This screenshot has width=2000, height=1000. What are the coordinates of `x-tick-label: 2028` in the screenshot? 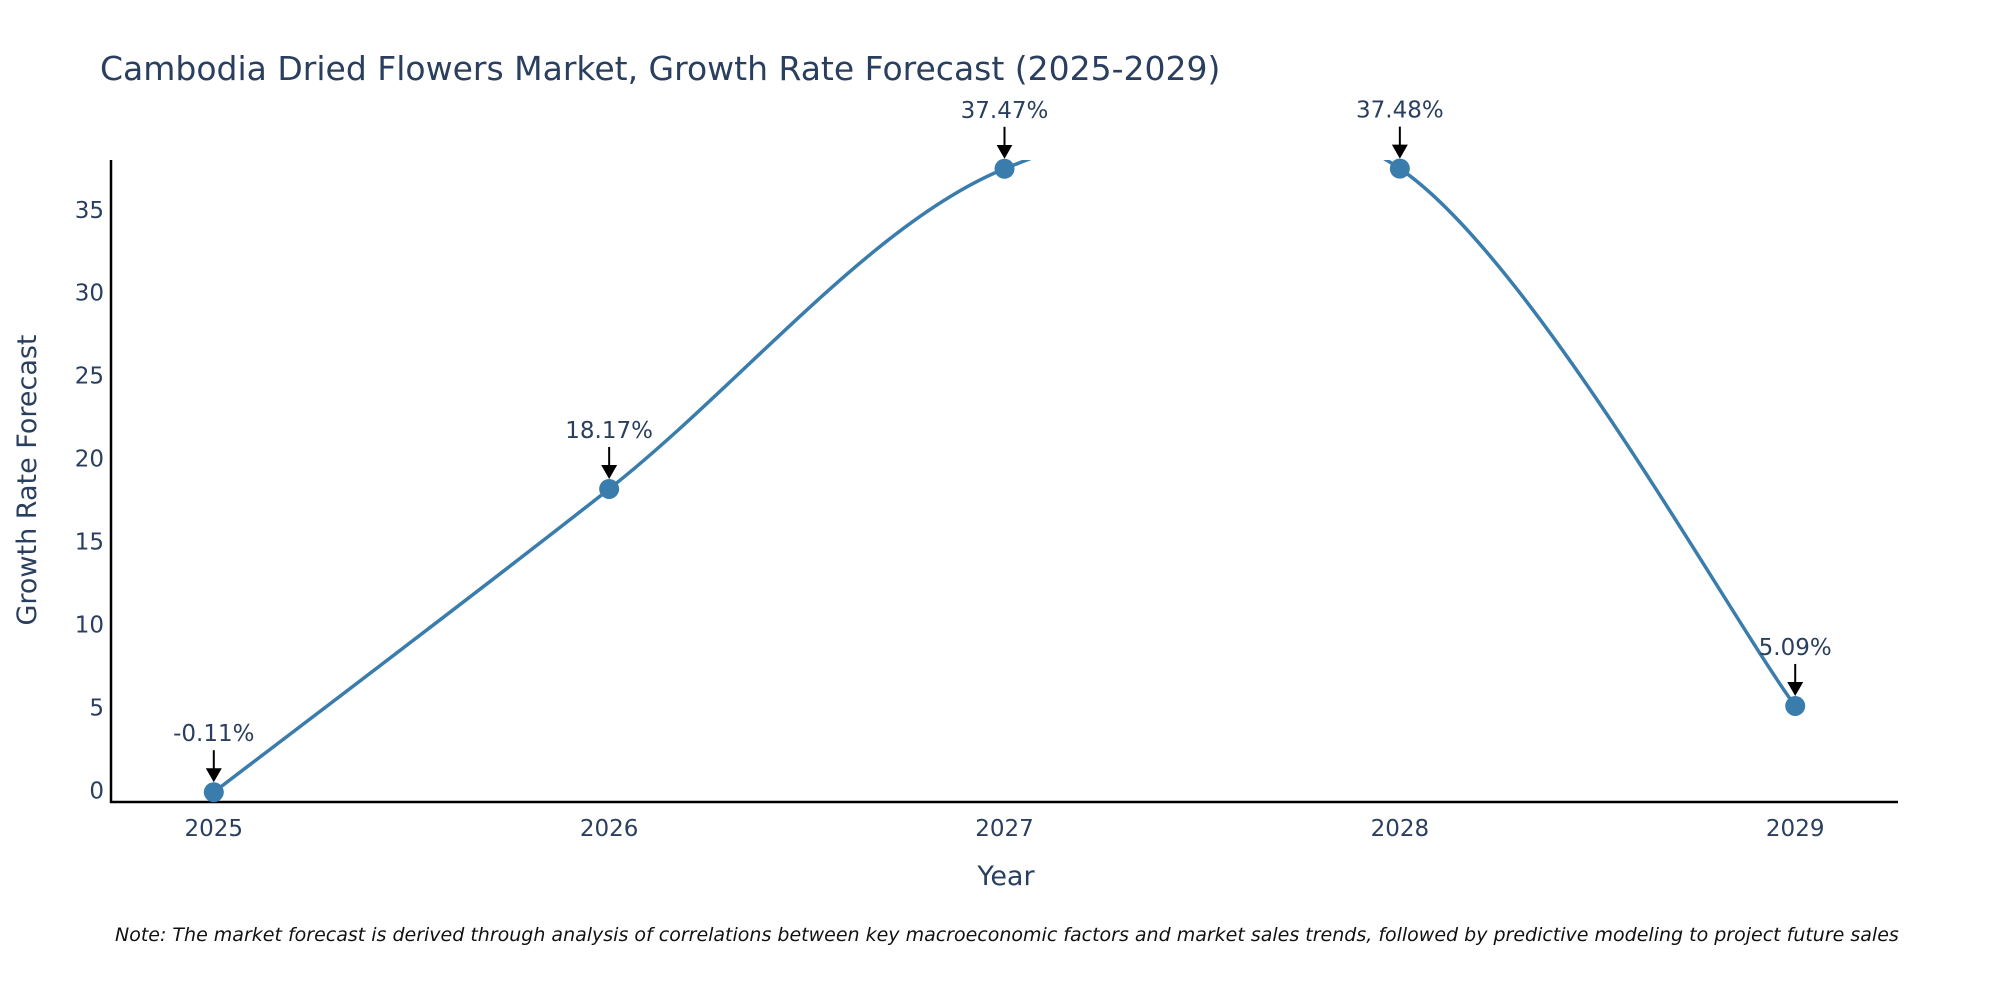 It's located at (1400, 829).